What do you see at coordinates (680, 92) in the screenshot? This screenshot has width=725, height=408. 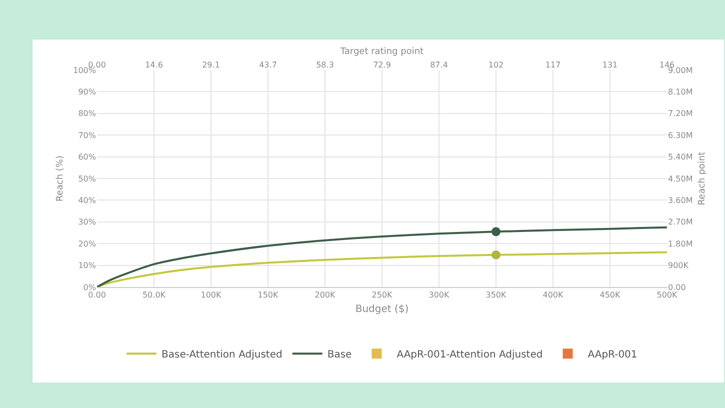 I see `y2-tick-label: 8.10M` at bounding box center [680, 92].